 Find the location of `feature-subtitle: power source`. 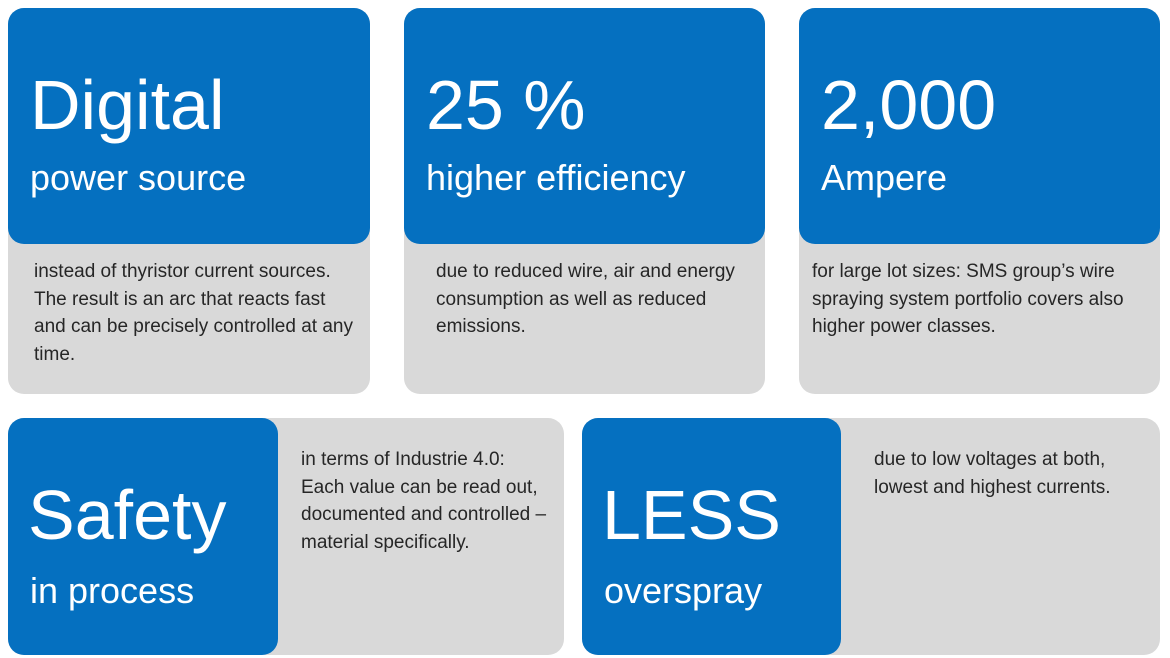

feature-subtitle: power source is located at coordinates (138, 177).